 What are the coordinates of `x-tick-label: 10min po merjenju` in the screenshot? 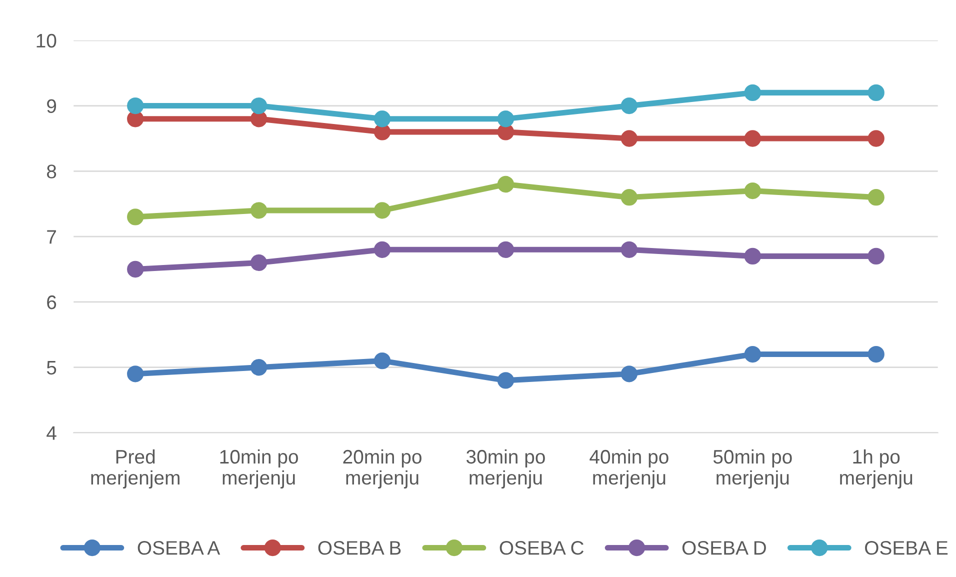 It's located at (259, 468).